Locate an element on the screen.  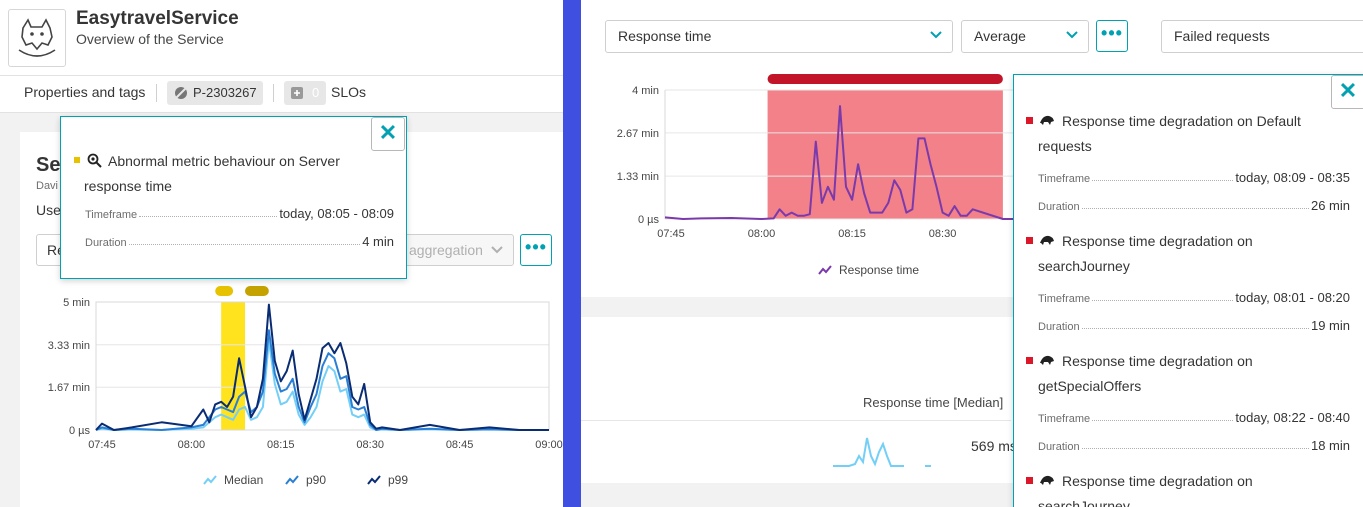
y-tick-label: 2.67 min is located at coordinates (638, 134).